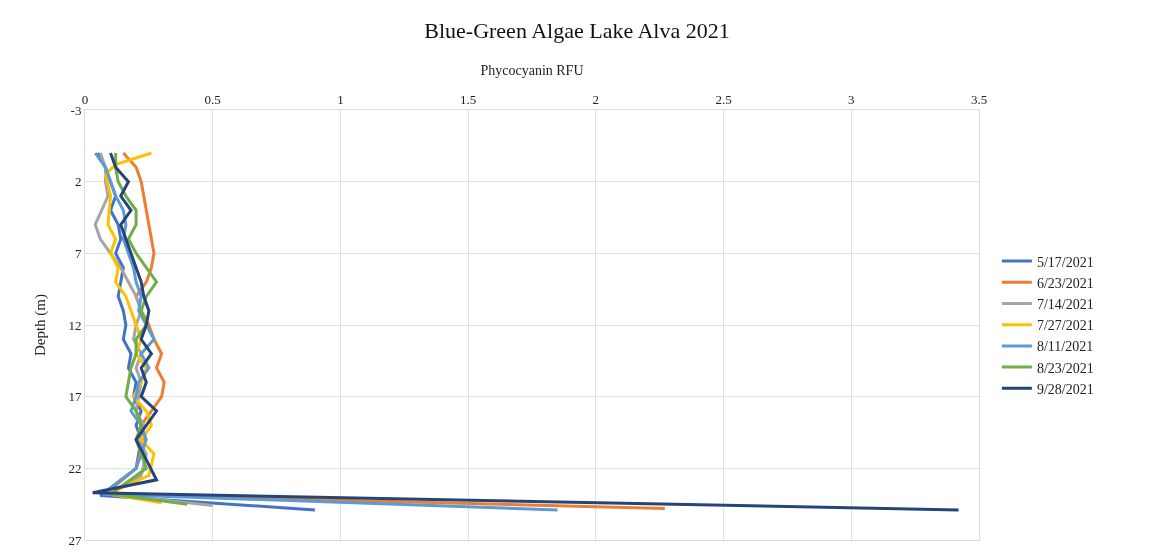 The height and width of the screenshot is (560, 1154). What do you see at coordinates (468, 99) in the screenshot?
I see `x-tick-label: 1.5` at bounding box center [468, 99].